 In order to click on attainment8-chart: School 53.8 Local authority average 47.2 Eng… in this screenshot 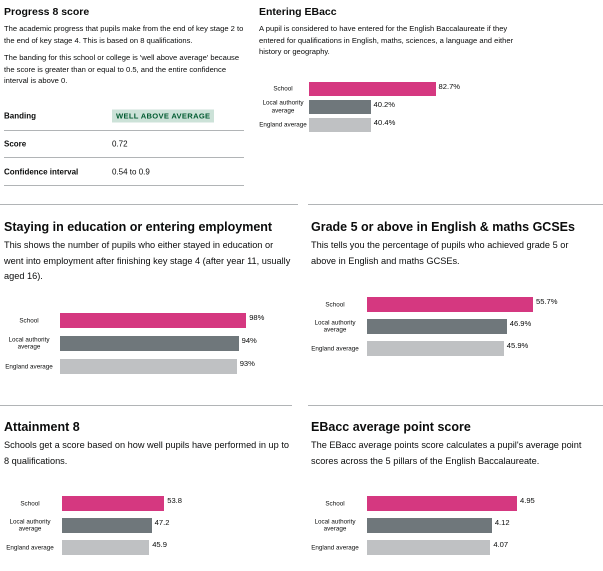, I will do `click(145, 526)`.